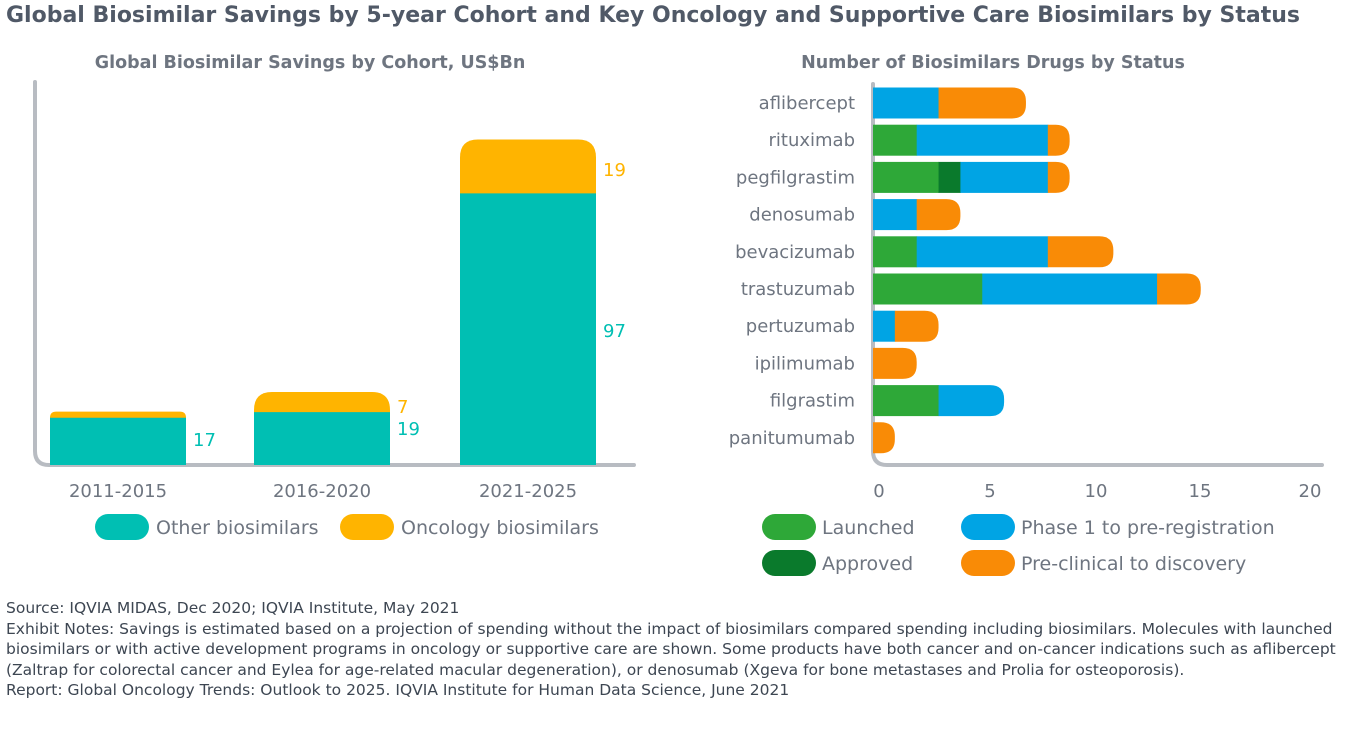  What do you see at coordinates (938, 215) in the screenshot?
I see `bar-segment-pre-clinical-denosumab` at bounding box center [938, 215].